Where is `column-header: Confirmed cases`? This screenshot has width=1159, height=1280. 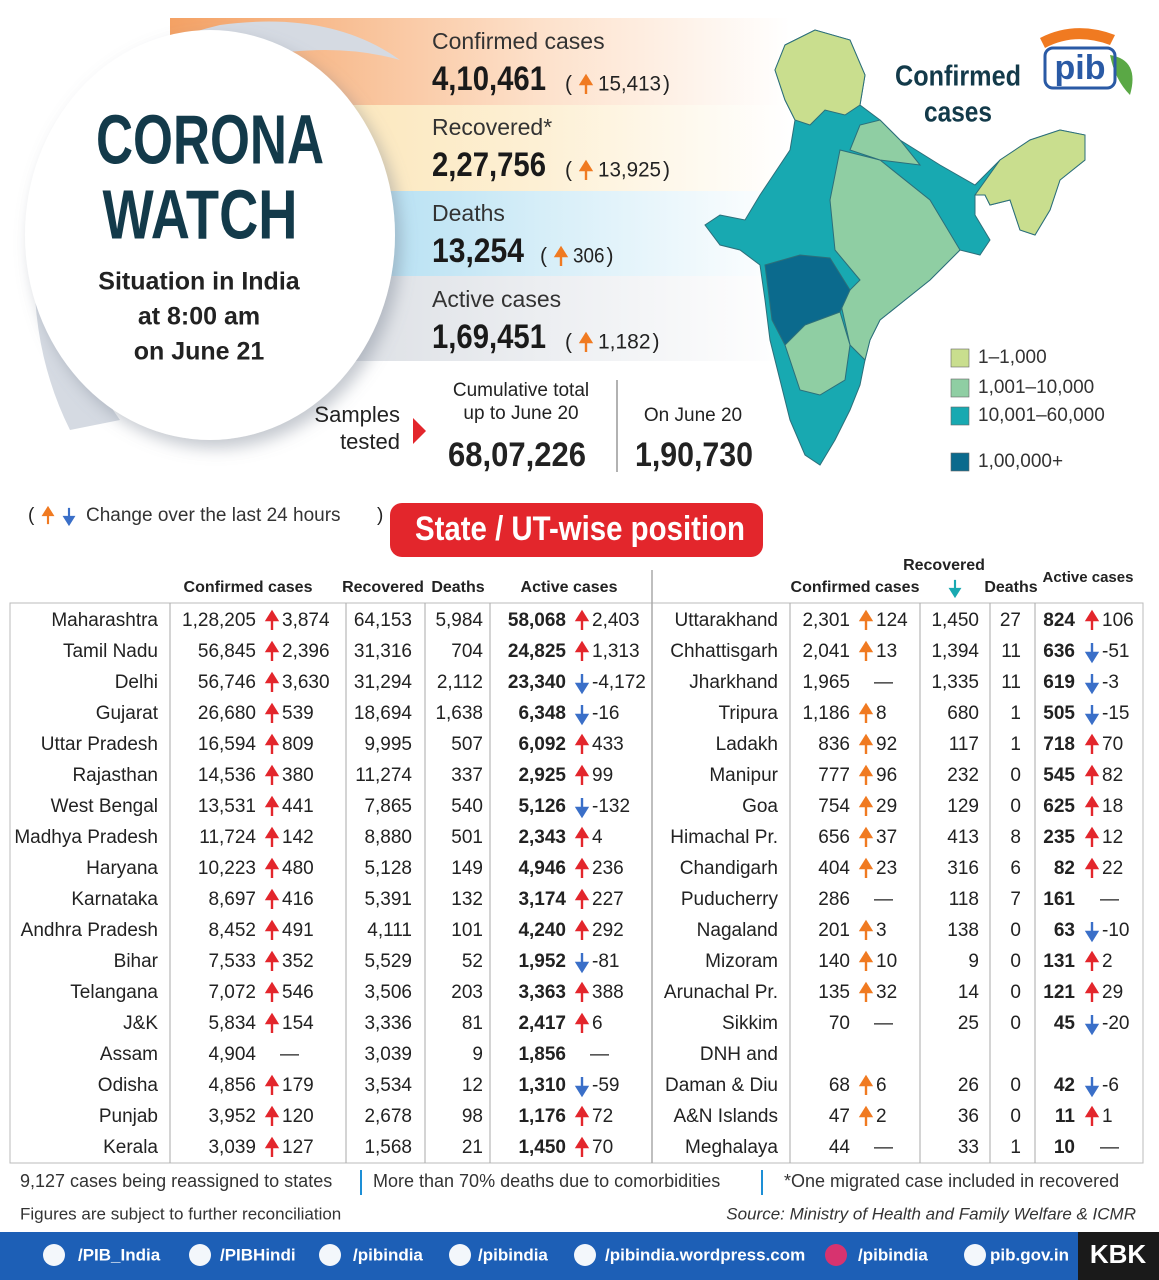
column-header: Confirmed cases is located at coordinates (248, 587).